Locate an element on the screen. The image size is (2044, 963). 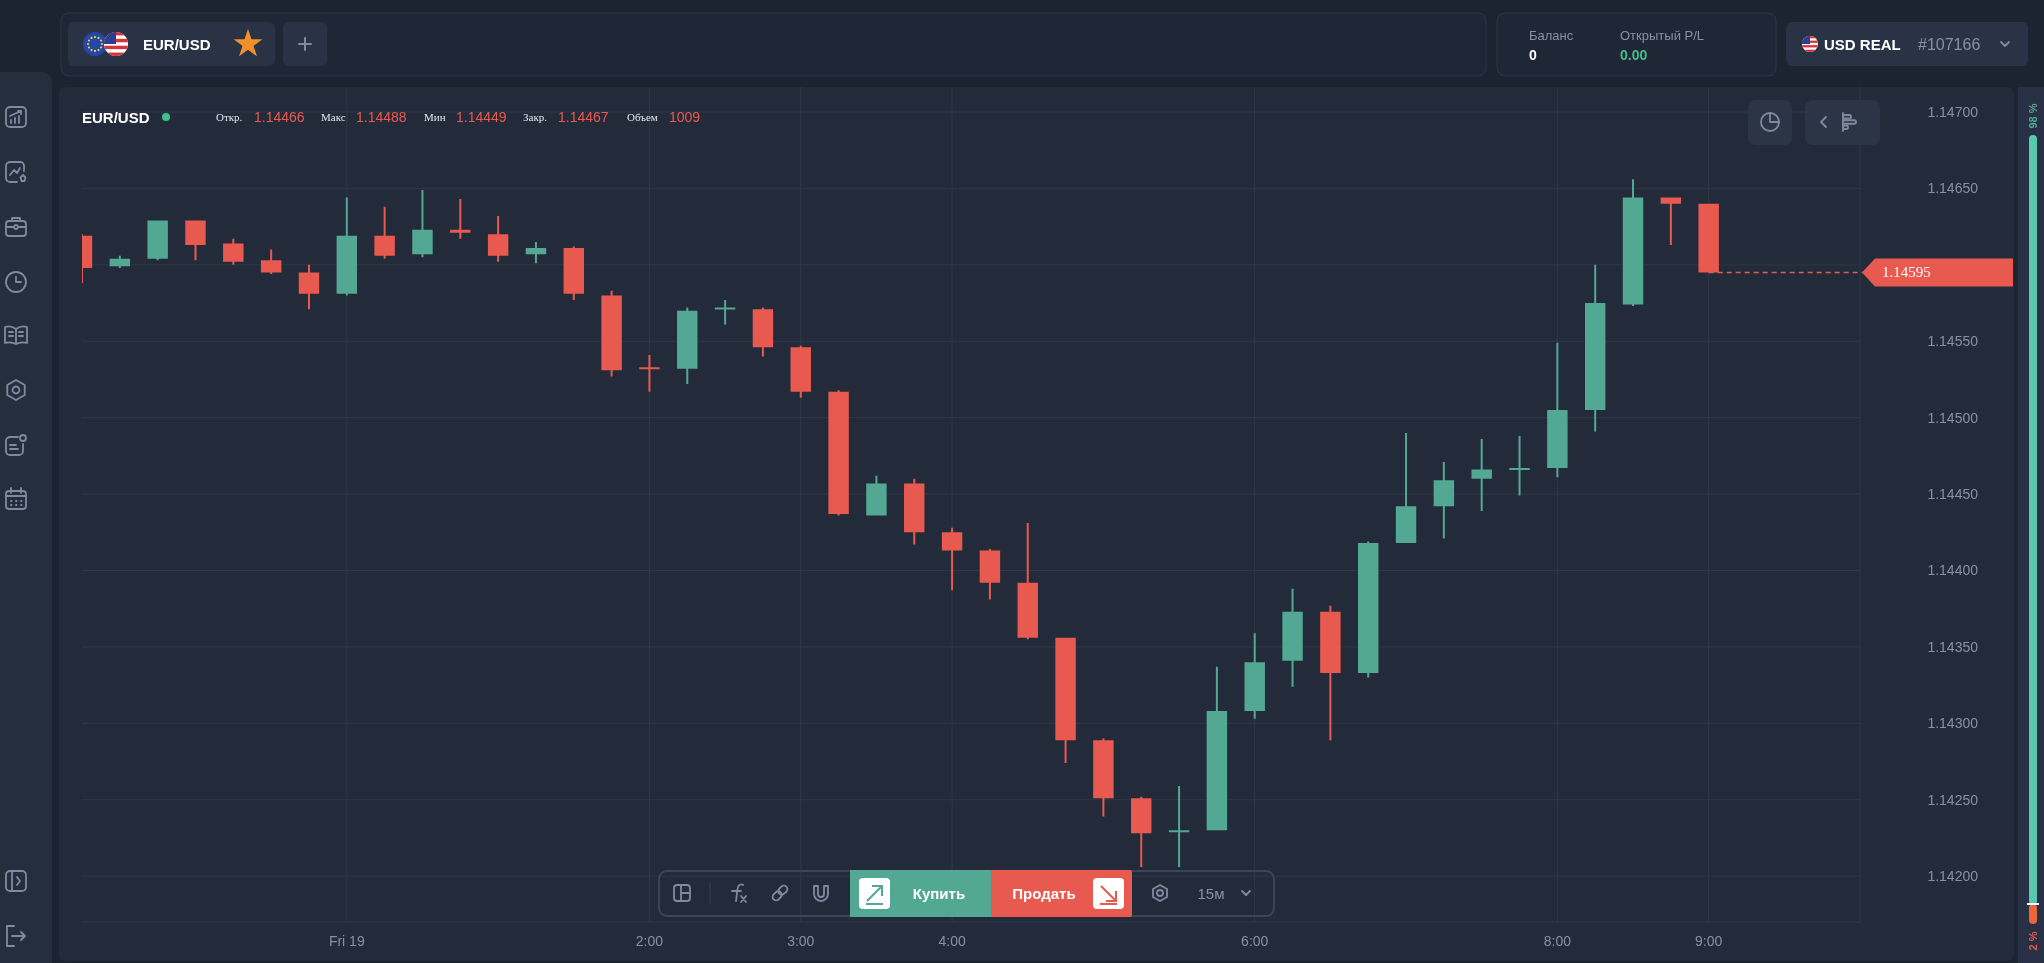
y-tick-label: 1.14300 is located at coordinates (1953, 723).